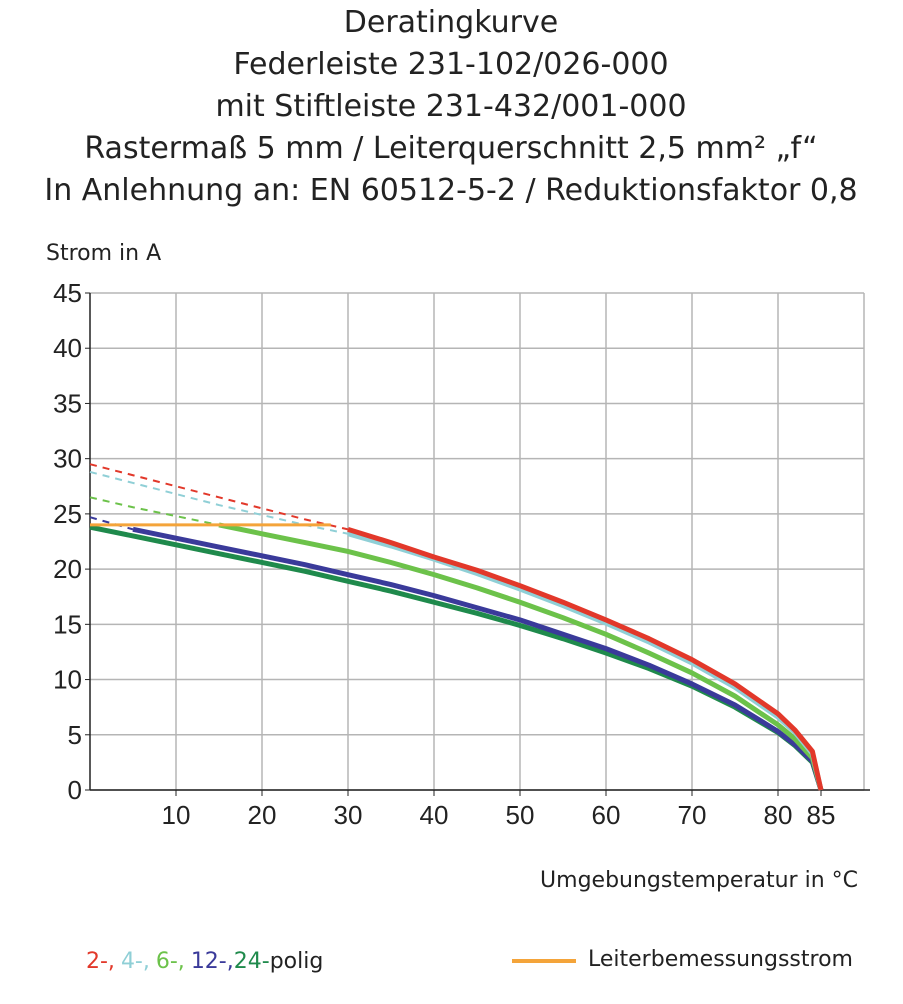 The image size is (903, 1004). Describe the element at coordinates (692, 815) in the screenshot. I see `x-tick-label: 70` at that location.